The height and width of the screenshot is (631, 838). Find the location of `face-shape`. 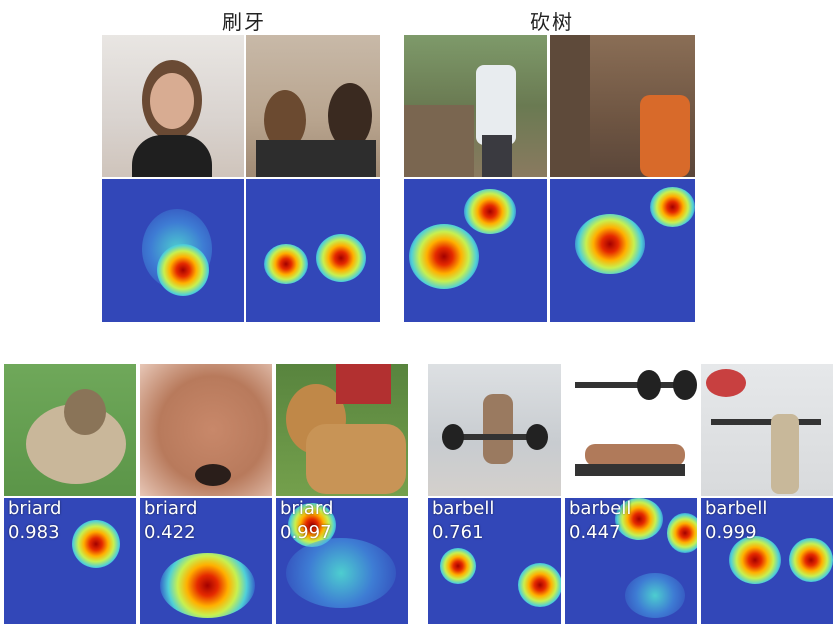

face-shape is located at coordinates (172, 101).